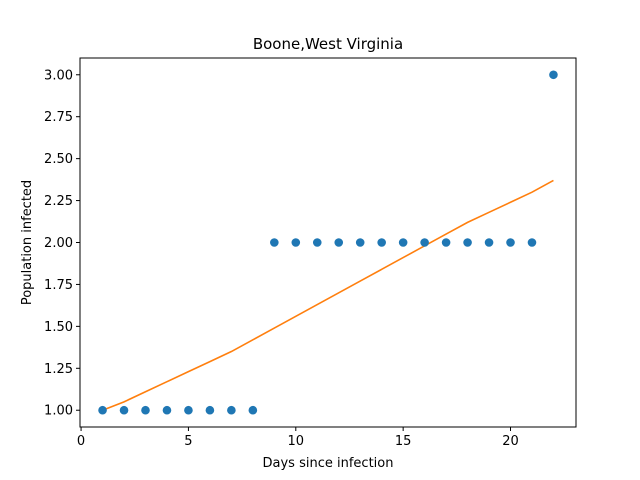 The image size is (640, 480). I want to click on y-tick-label: 1.00, so click(58, 411).